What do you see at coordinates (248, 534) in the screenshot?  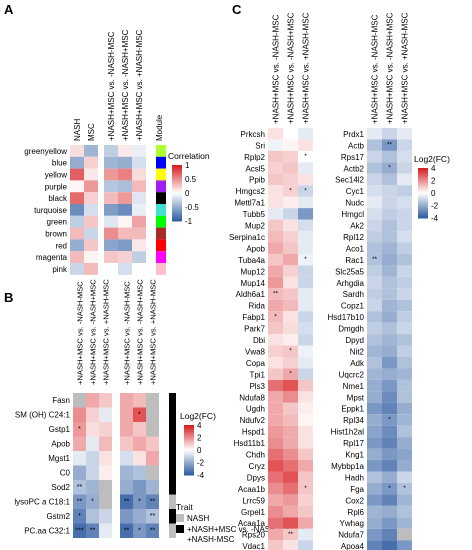 I see `panel-b-trait-item: +NASH+MSC vs. -NASH-MSC vs. +NASH-MSC` at bounding box center [248, 534].